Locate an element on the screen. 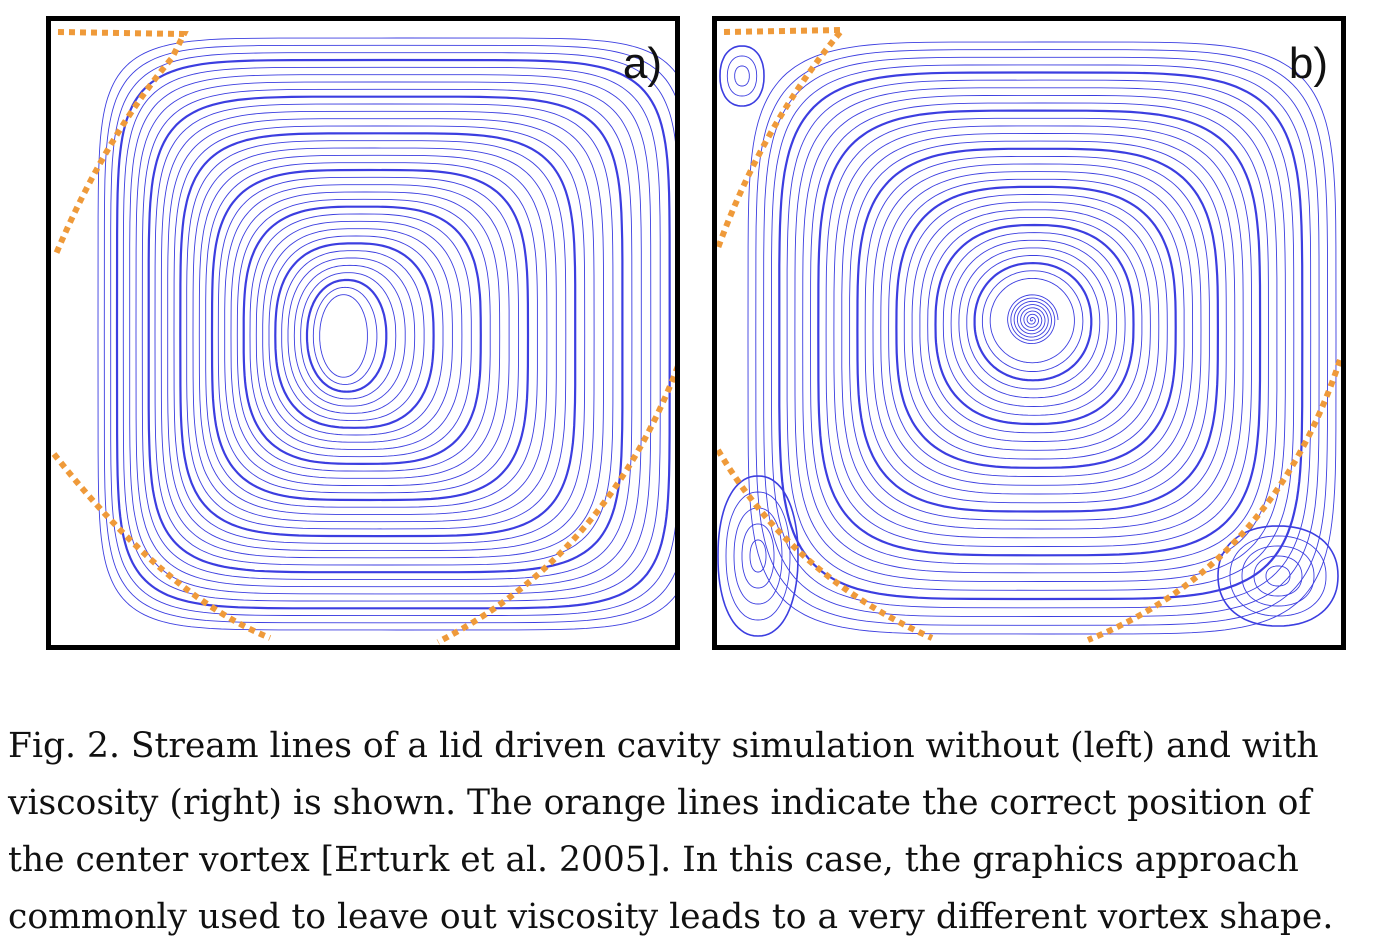 Image resolution: width=1396 pixels, height=940 pixels. corner-eddy-bottom-right is located at coordinates (1278, 576).